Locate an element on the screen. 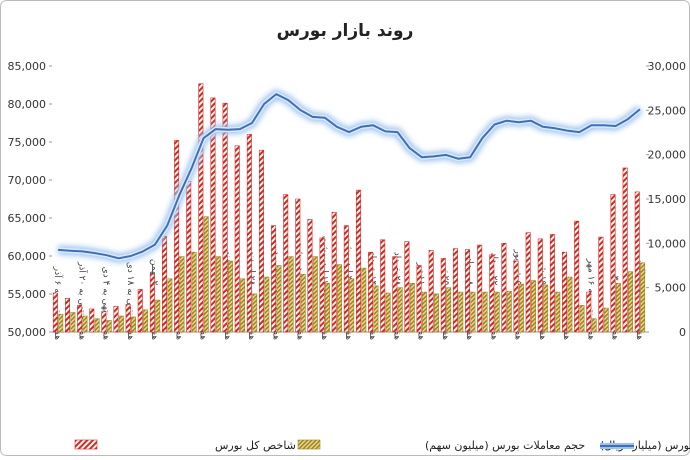 The image size is (690, 460). y2-tick-label: 5,000 is located at coordinates (671, 288).